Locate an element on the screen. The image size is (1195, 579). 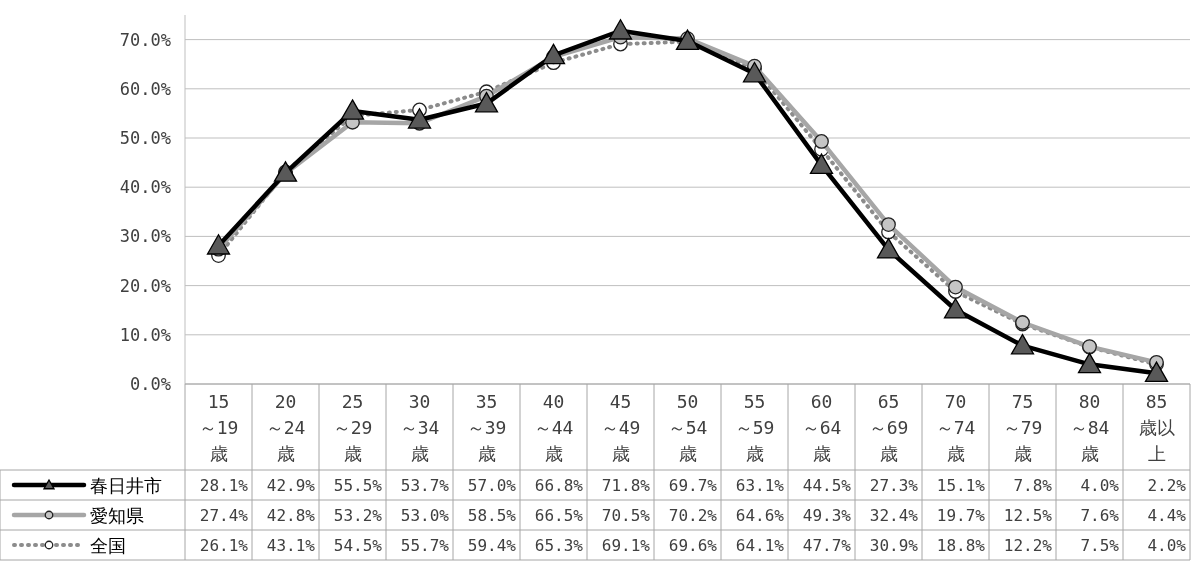
data-label: 4.4% is located at coordinates (1167, 515).